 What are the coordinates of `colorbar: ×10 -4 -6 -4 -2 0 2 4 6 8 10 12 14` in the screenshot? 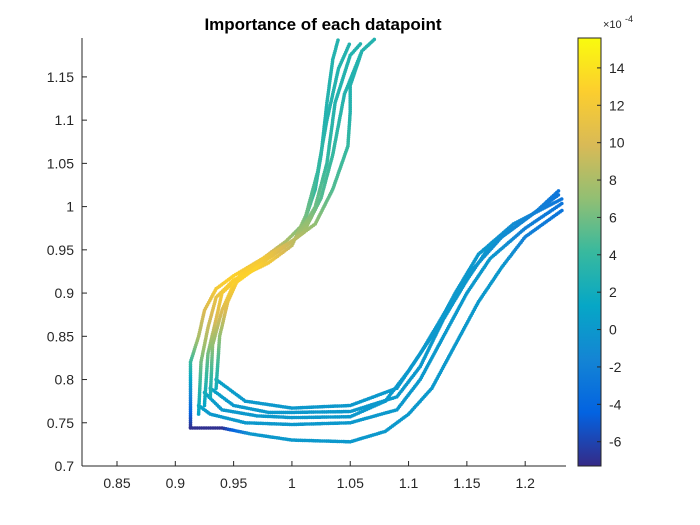 It's located at (605, 240).